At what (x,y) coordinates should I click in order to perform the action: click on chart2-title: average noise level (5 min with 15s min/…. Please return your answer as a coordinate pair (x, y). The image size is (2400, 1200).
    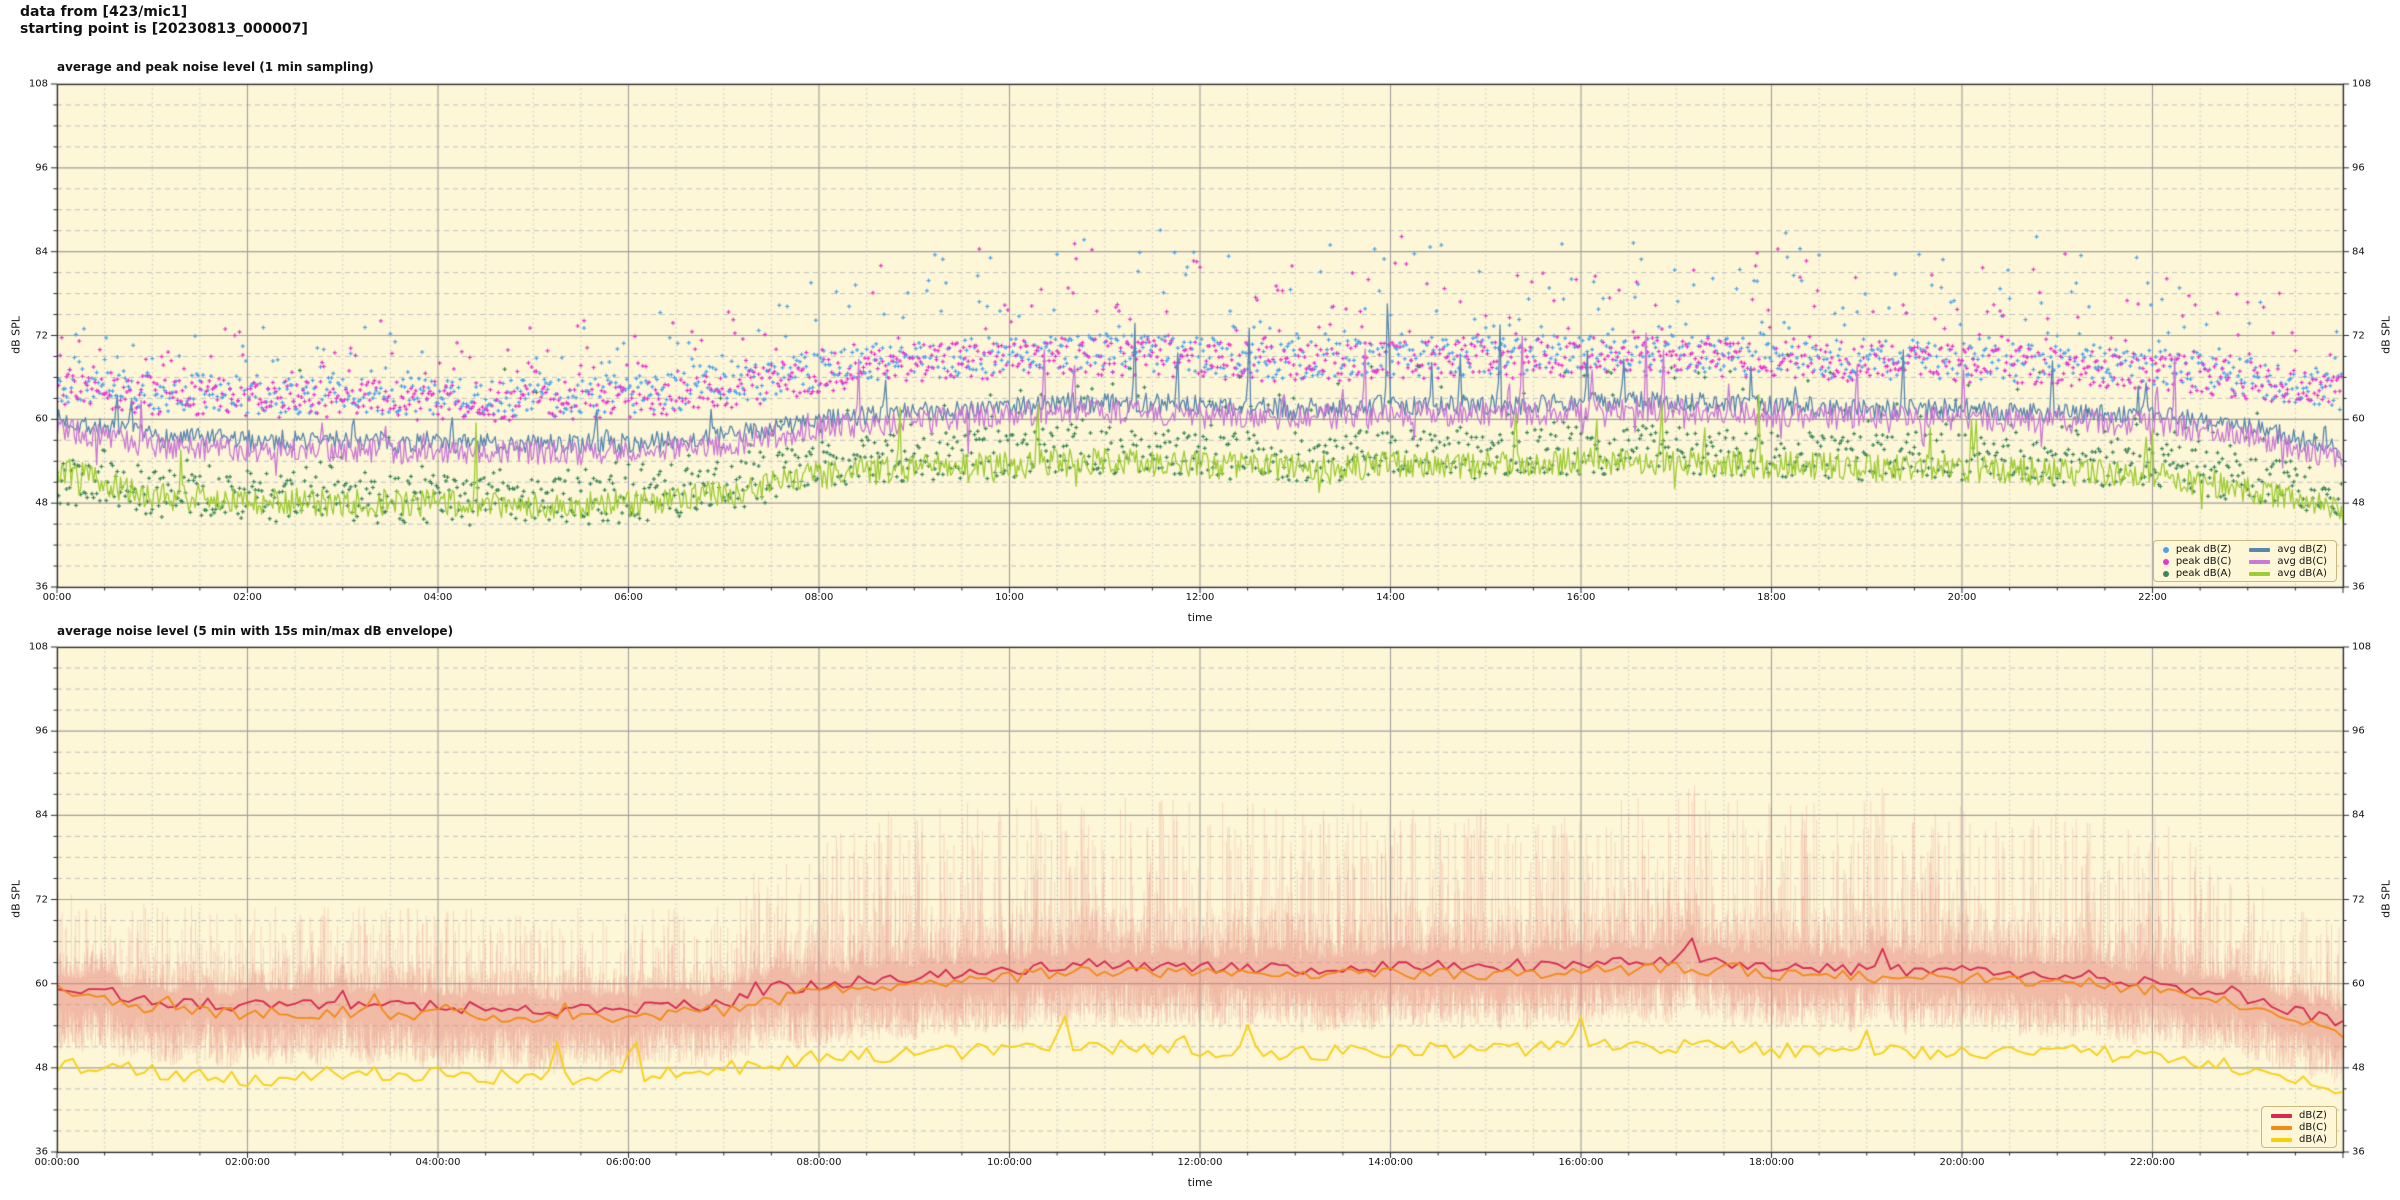
    Looking at the image, I should click on (255, 631).